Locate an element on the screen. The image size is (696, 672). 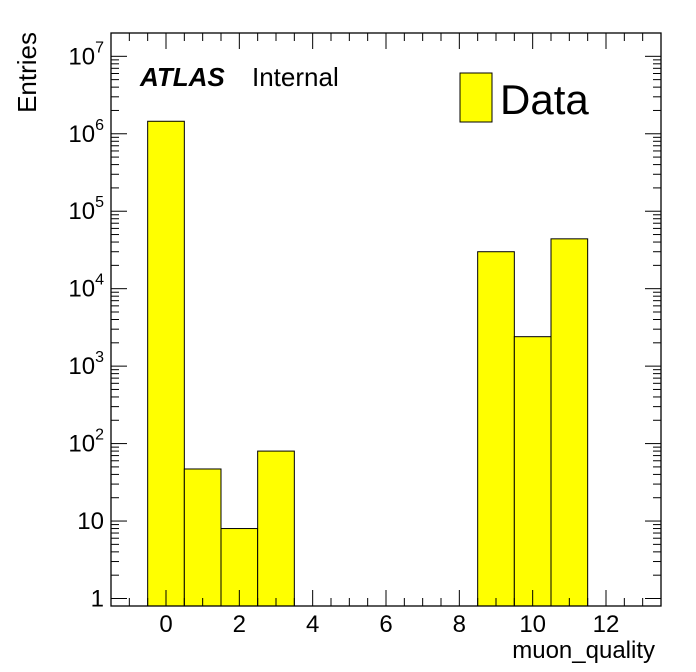
x-tick-label: 10 is located at coordinates (532, 624).